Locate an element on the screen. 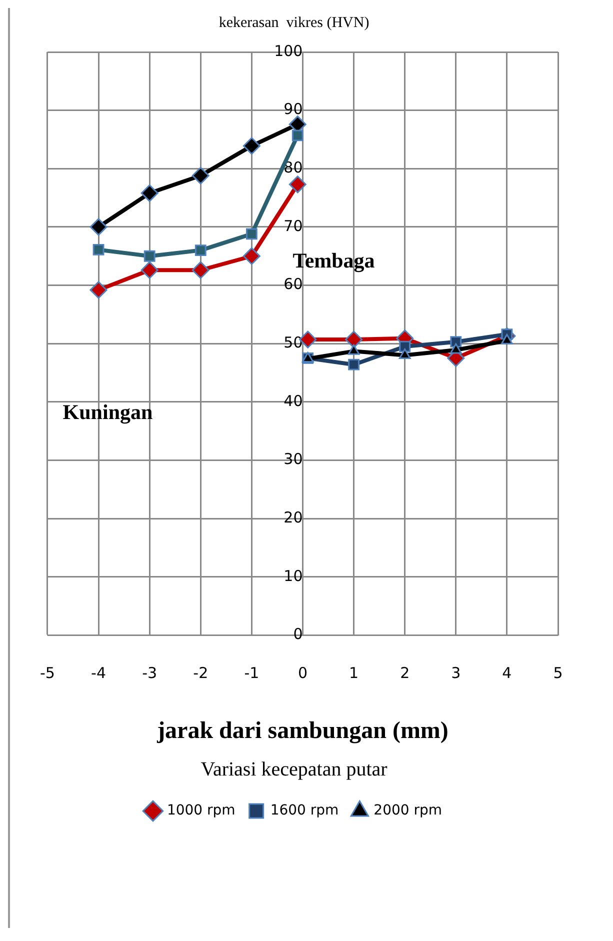  x-tick-label: 2 is located at coordinates (405, 673).